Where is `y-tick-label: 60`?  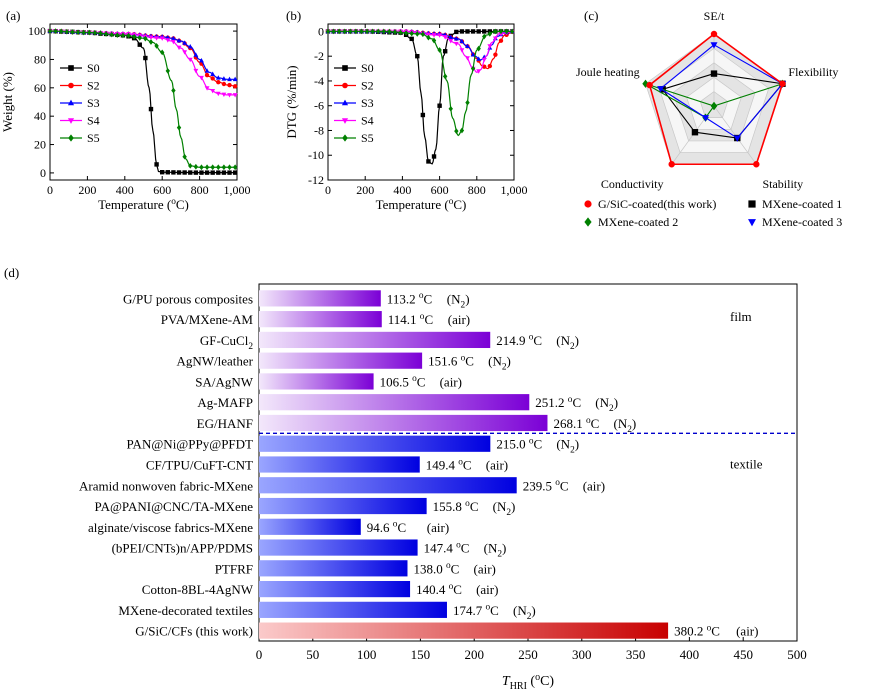
y-tick-label: 60 is located at coordinates (40, 88).